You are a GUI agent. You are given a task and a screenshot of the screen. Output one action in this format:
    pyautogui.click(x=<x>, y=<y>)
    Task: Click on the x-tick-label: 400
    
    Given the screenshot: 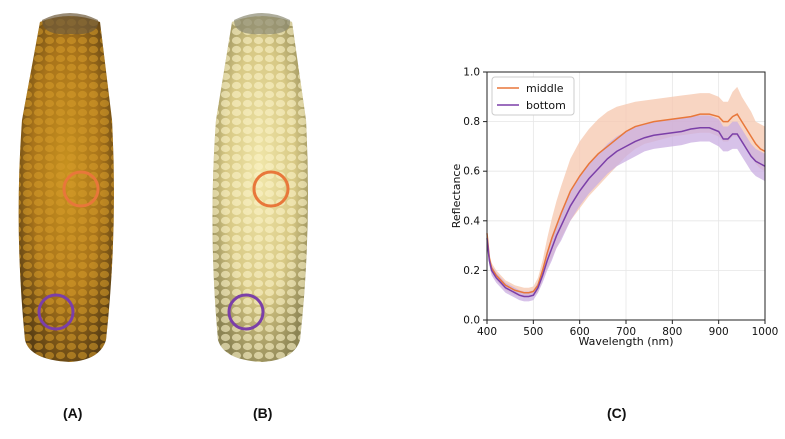 What is the action you would take?
    pyautogui.click(x=487, y=332)
    